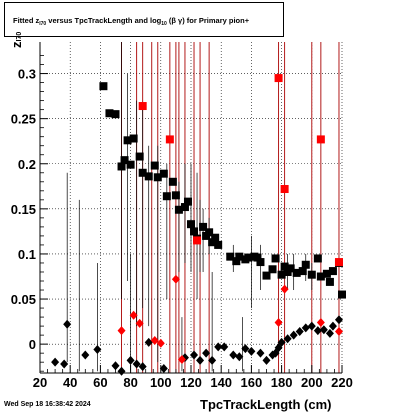  I want to click on x-tick-label: 200, so click(312, 382).